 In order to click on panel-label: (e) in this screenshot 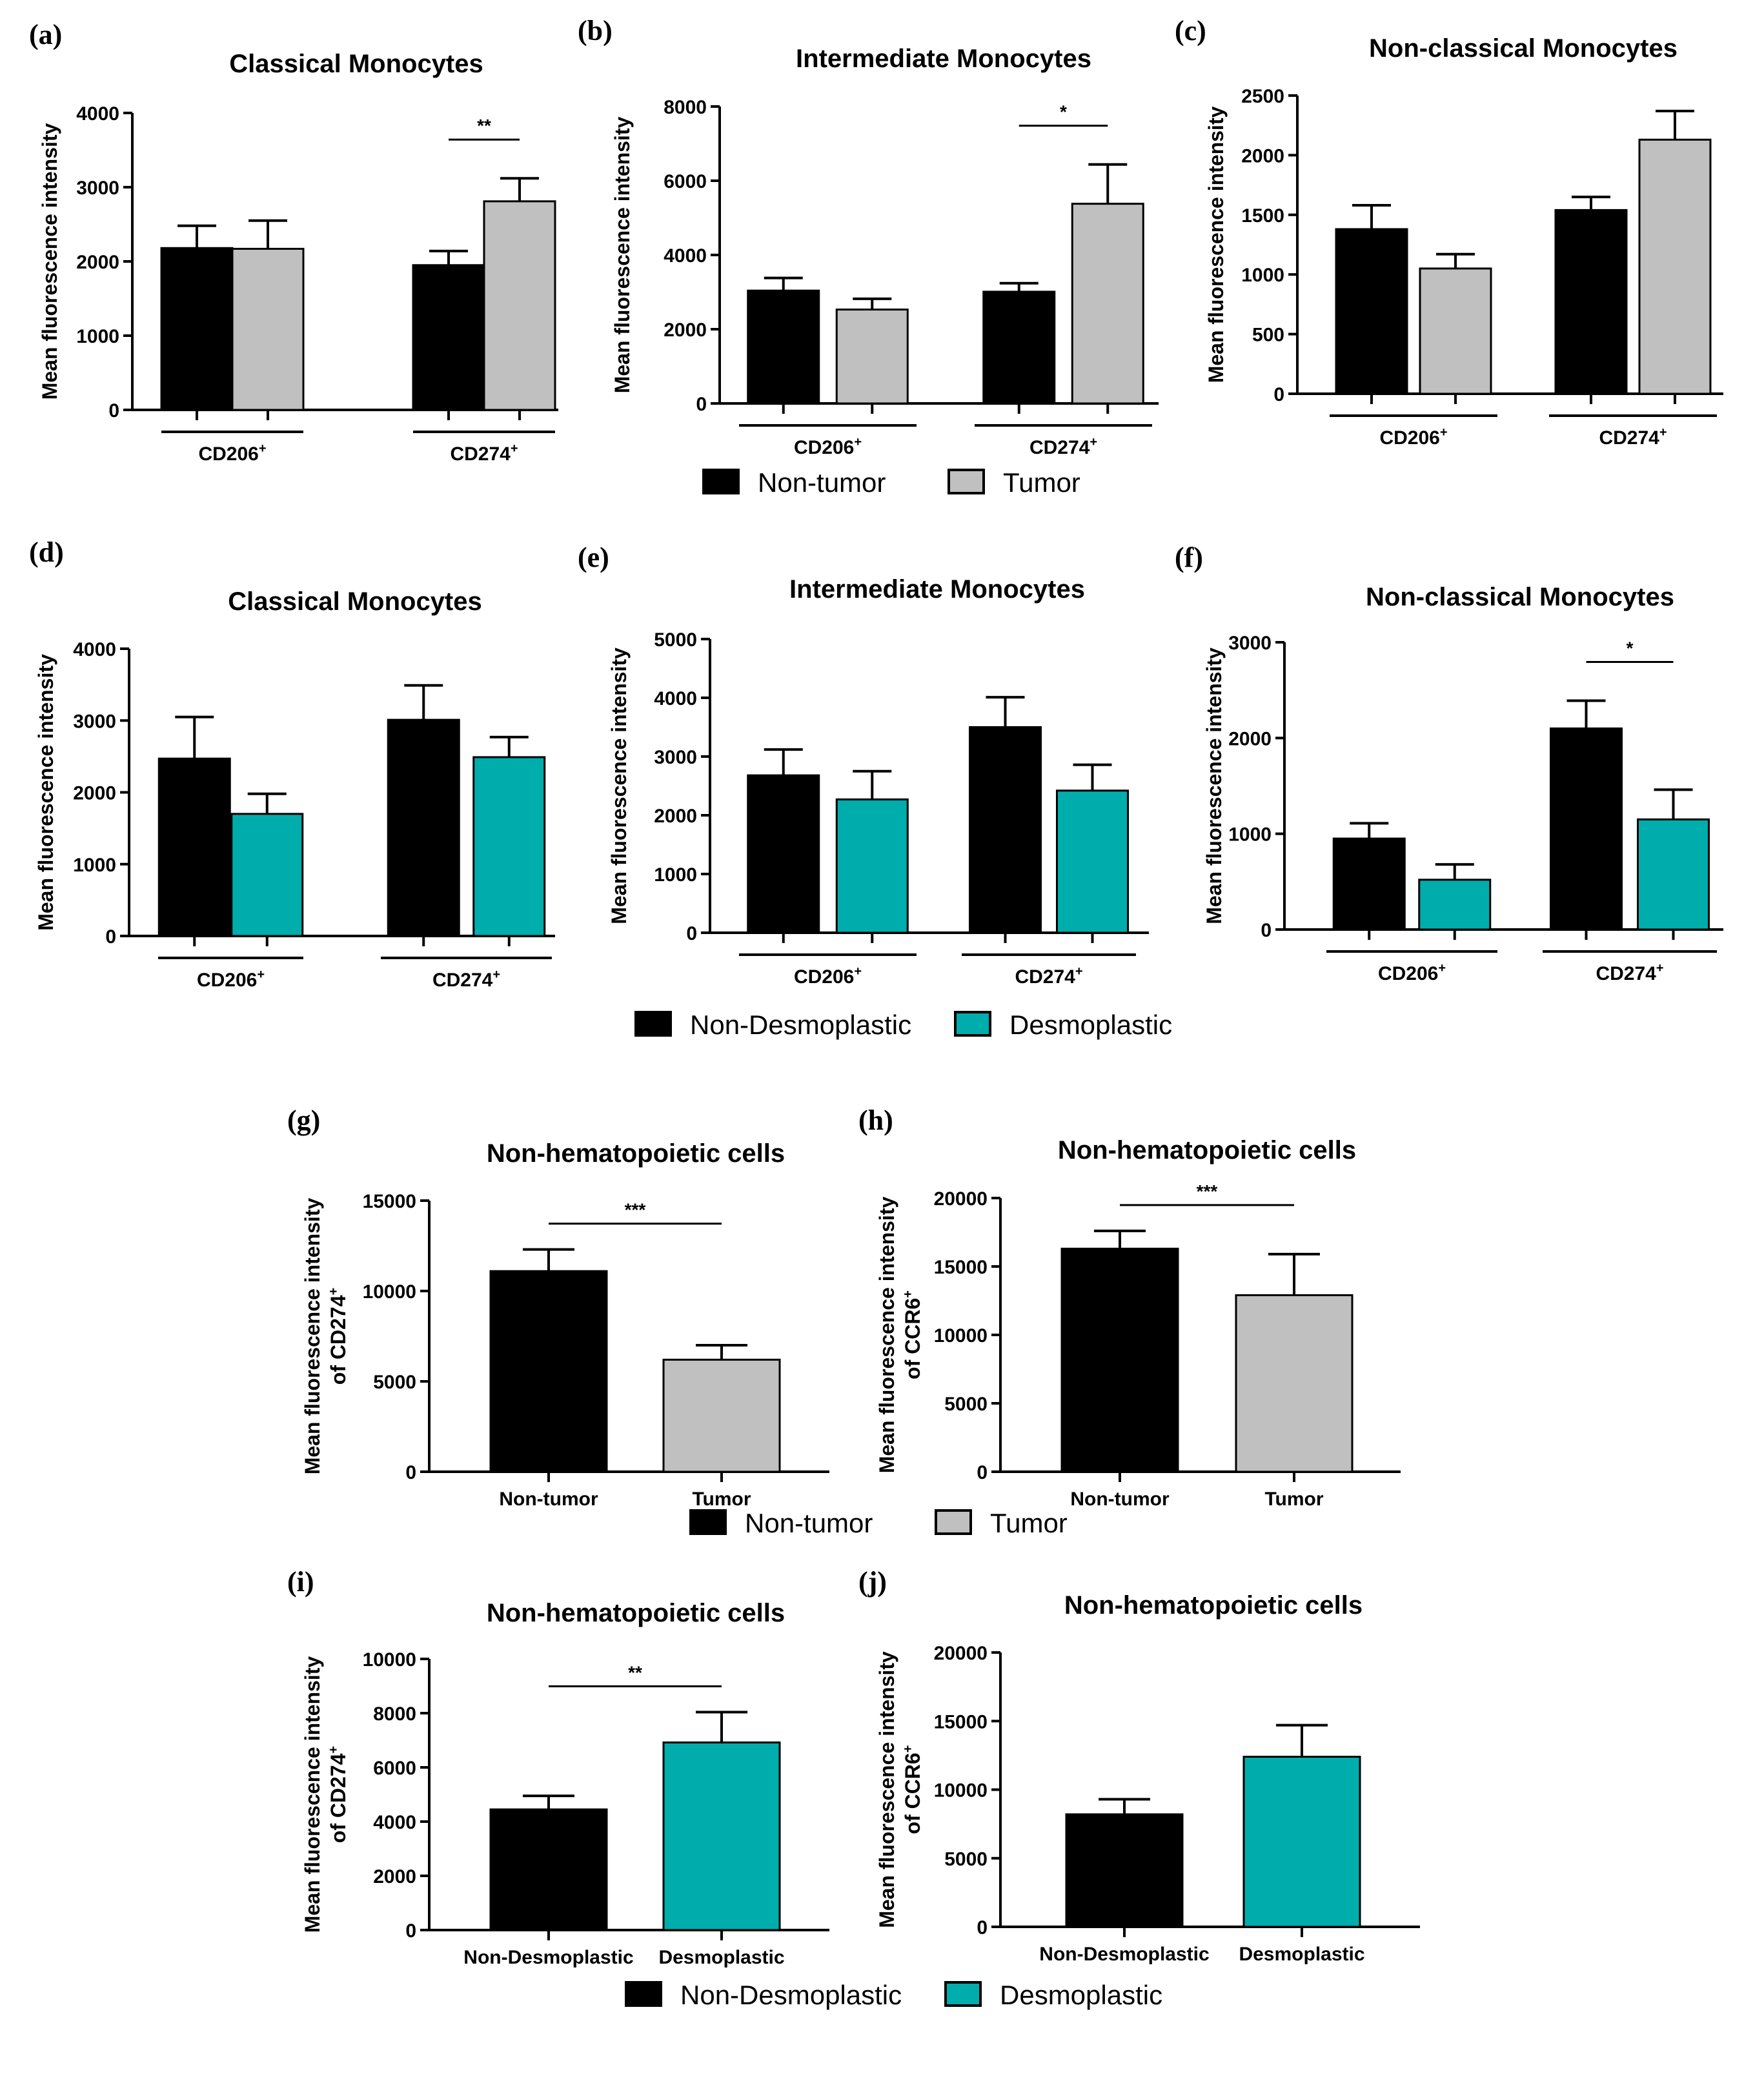, I will do `click(593, 557)`.